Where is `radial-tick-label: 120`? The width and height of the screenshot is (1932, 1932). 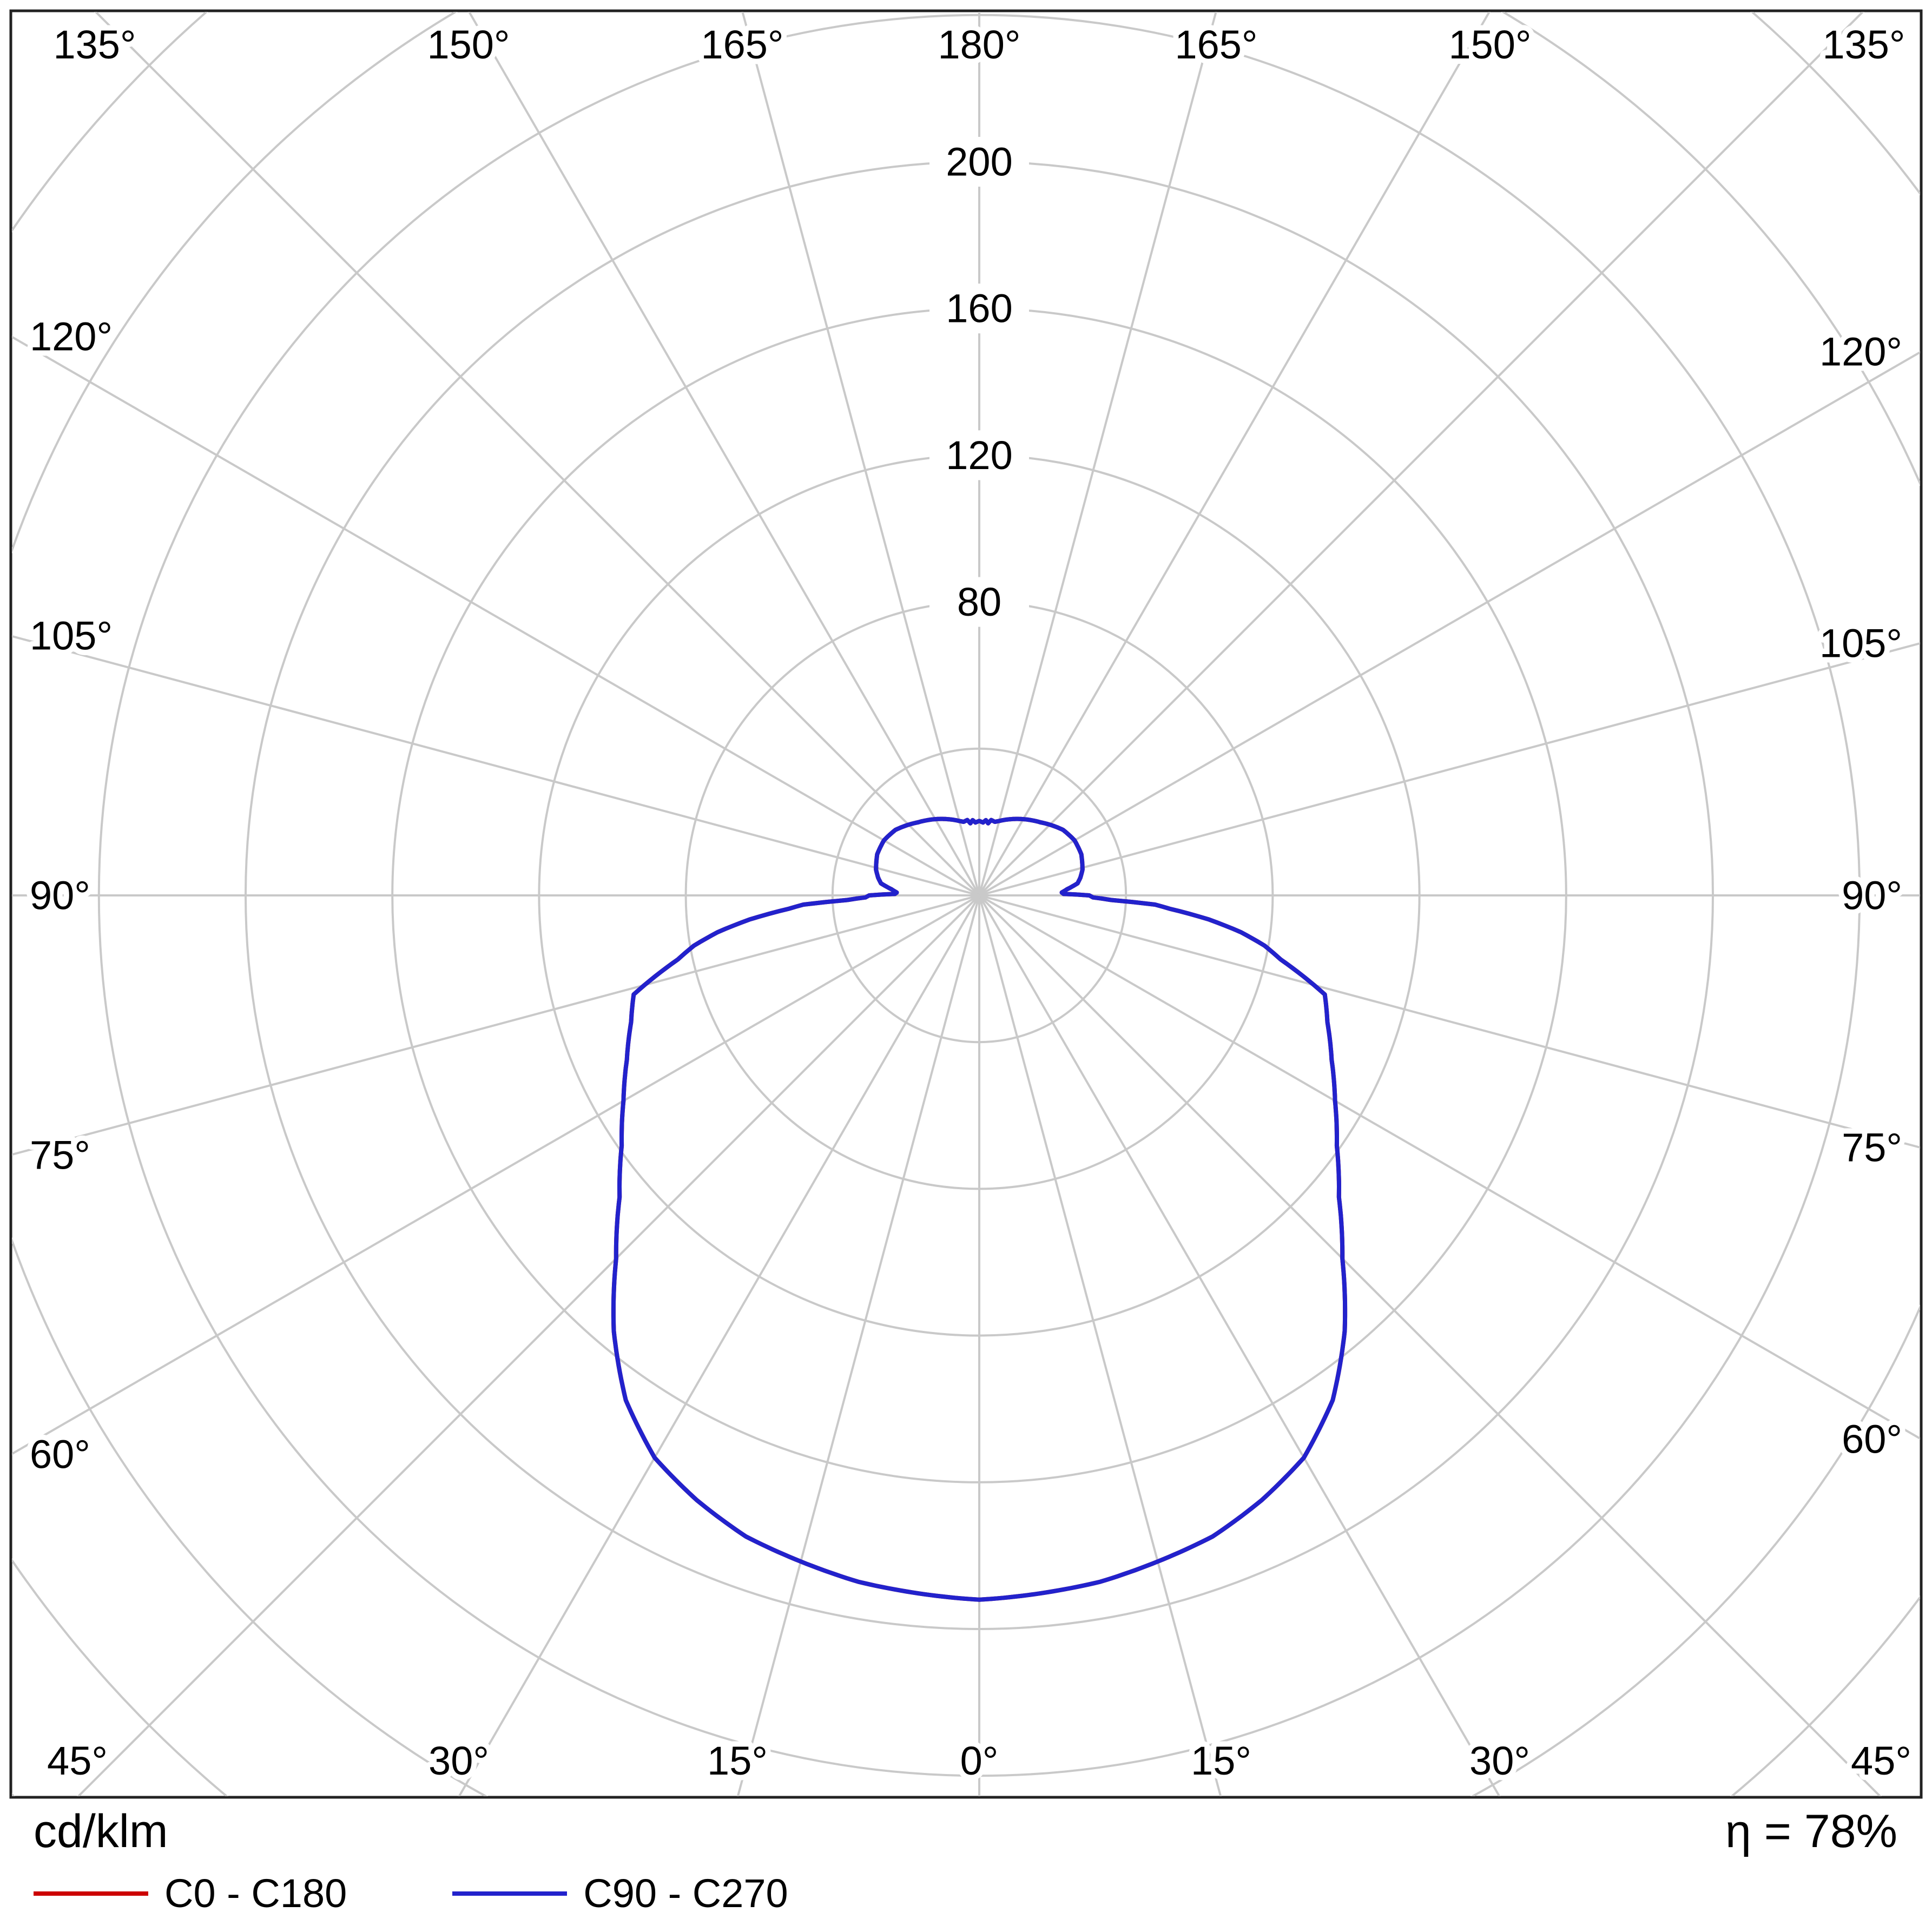 radial-tick-label: 120 is located at coordinates (979, 456).